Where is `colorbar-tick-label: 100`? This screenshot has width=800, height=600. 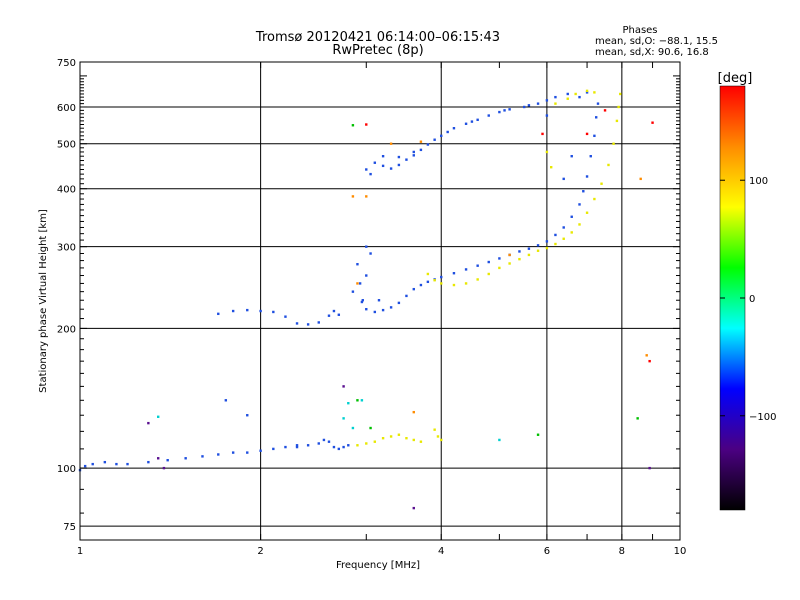
colorbar-tick-label: 100 is located at coordinates (758, 181).